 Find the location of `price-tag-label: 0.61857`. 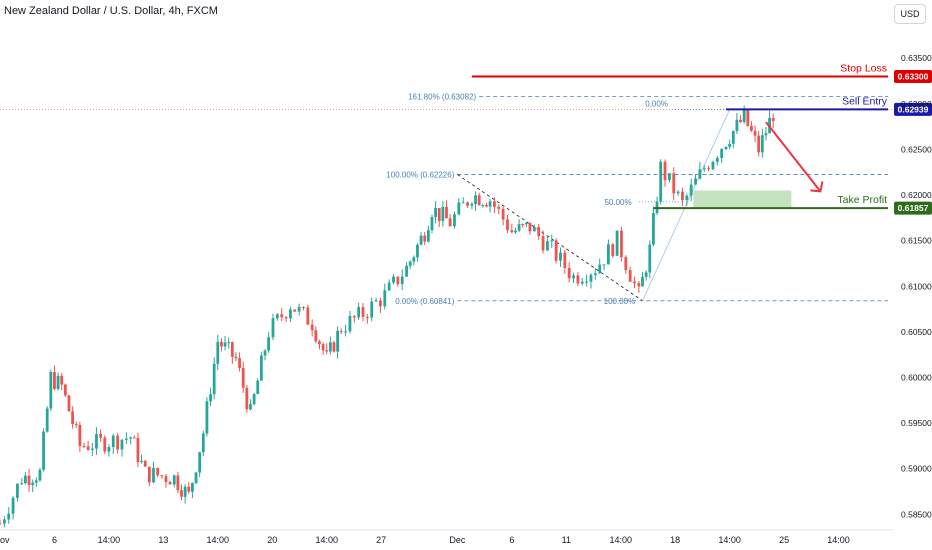

price-tag-label: 0.61857 is located at coordinates (913, 208).